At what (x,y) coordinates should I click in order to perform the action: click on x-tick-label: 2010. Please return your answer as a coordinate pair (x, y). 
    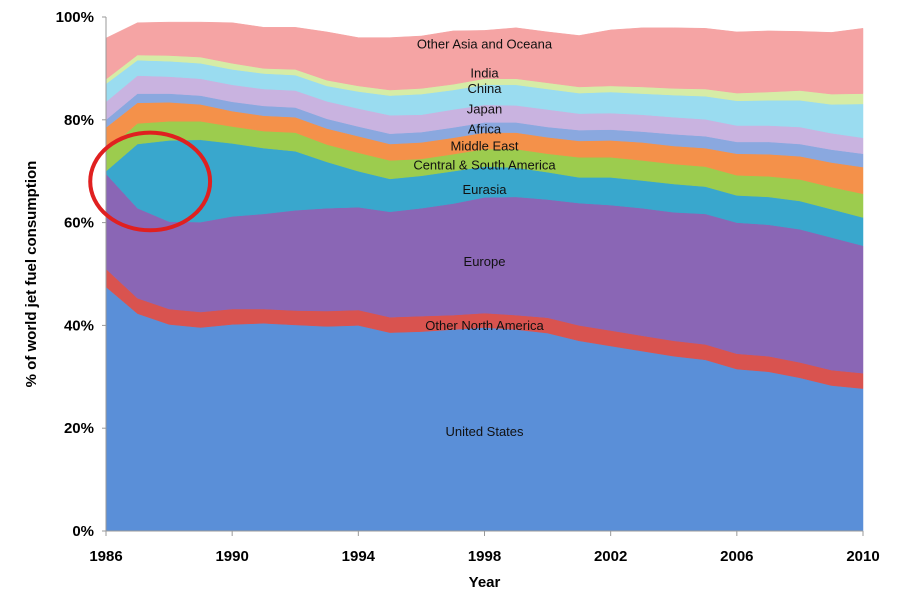
    Looking at the image, I should click on (862, 556).